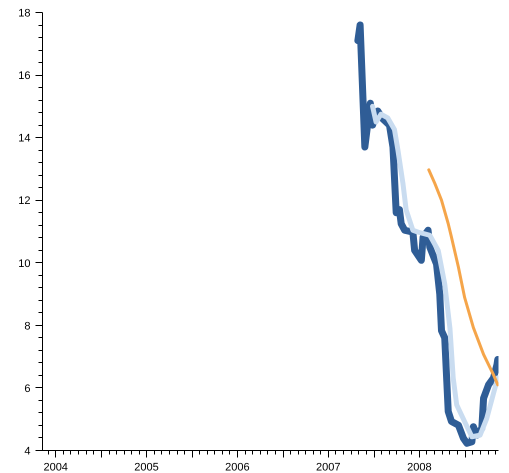  I want to click on y-tick-label: 8, so click(27, 326).